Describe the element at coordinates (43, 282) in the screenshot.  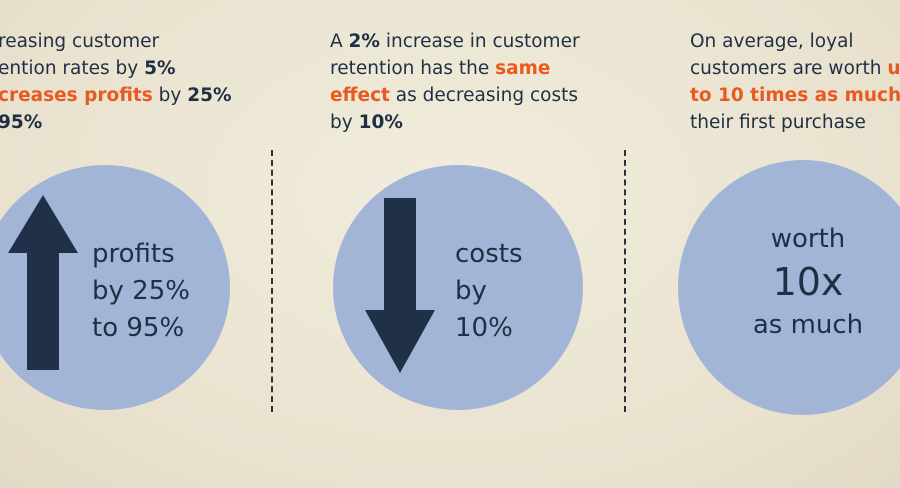
I see `up-arrow-icon` at that location.